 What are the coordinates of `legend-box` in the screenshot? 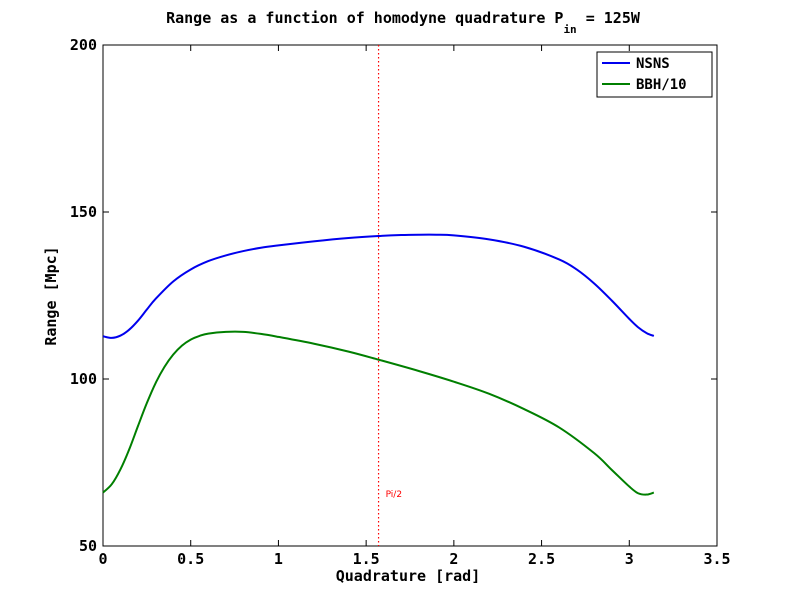 It's located at (654, 74).